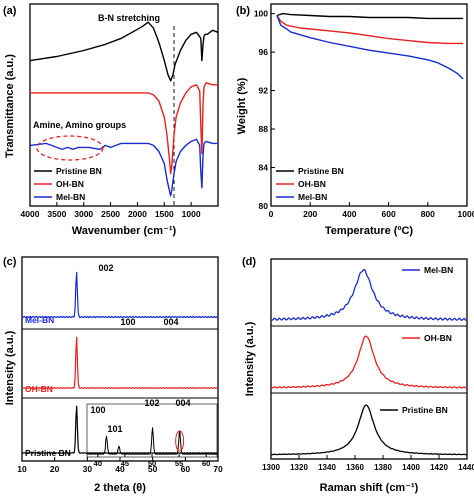 The image size is (474, 500). I want to click on panel-b-ytick-label-0: 80, so click(264, 206).